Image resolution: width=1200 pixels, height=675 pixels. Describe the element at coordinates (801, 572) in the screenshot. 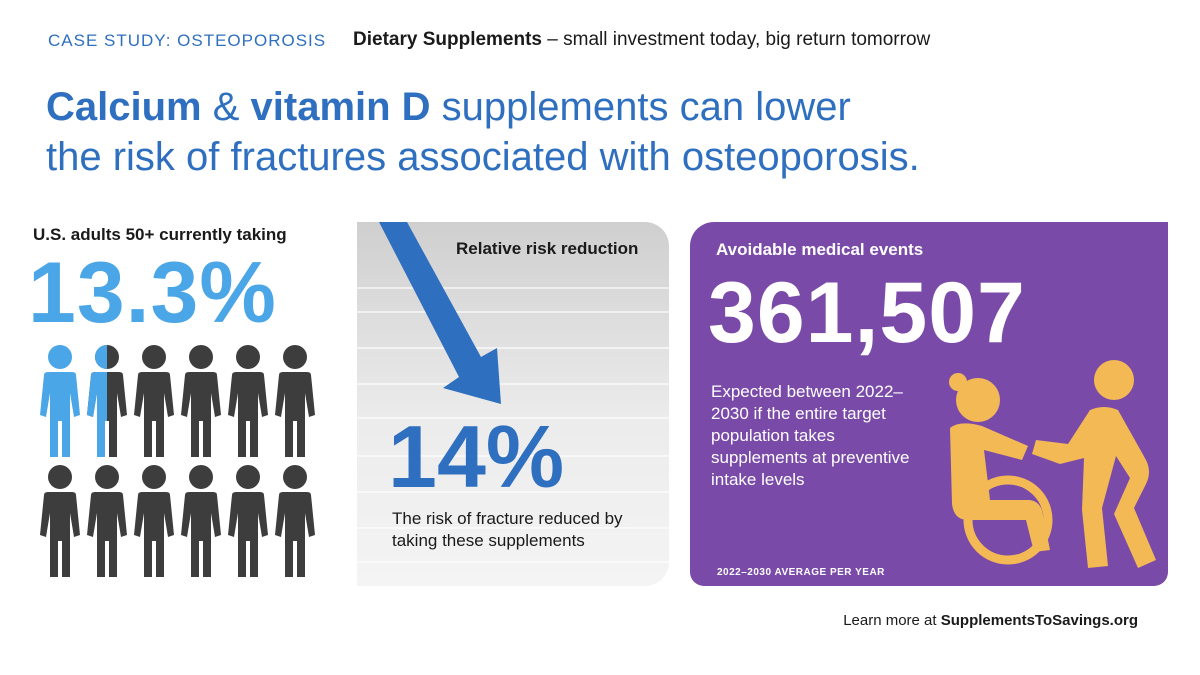

I see `avoidable-events-footnote: 2022–2030 AVERAGE PER YEAR` at that location.